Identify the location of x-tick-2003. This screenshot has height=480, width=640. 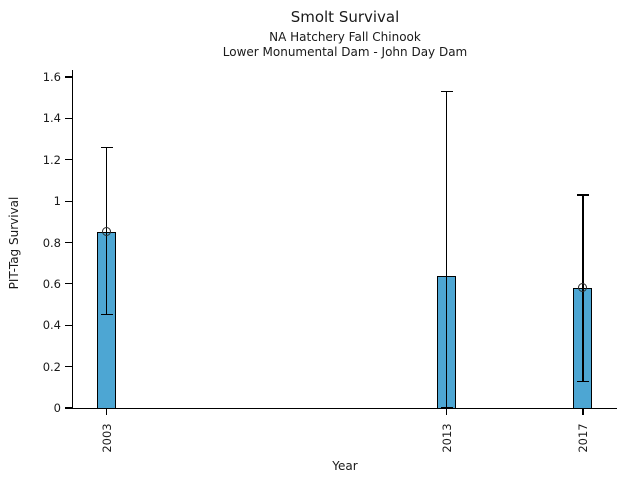
(106, 412).